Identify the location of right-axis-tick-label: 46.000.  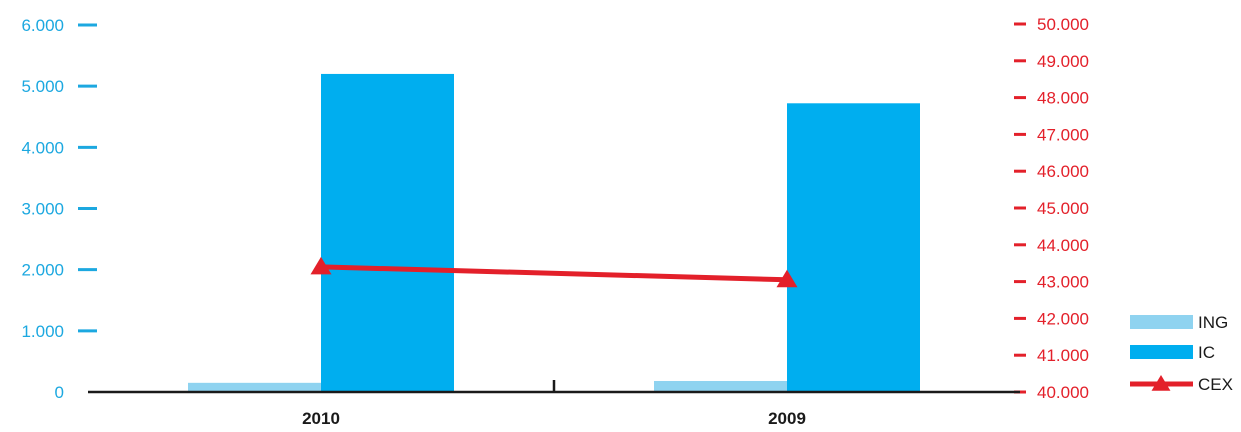
(1063, 171).